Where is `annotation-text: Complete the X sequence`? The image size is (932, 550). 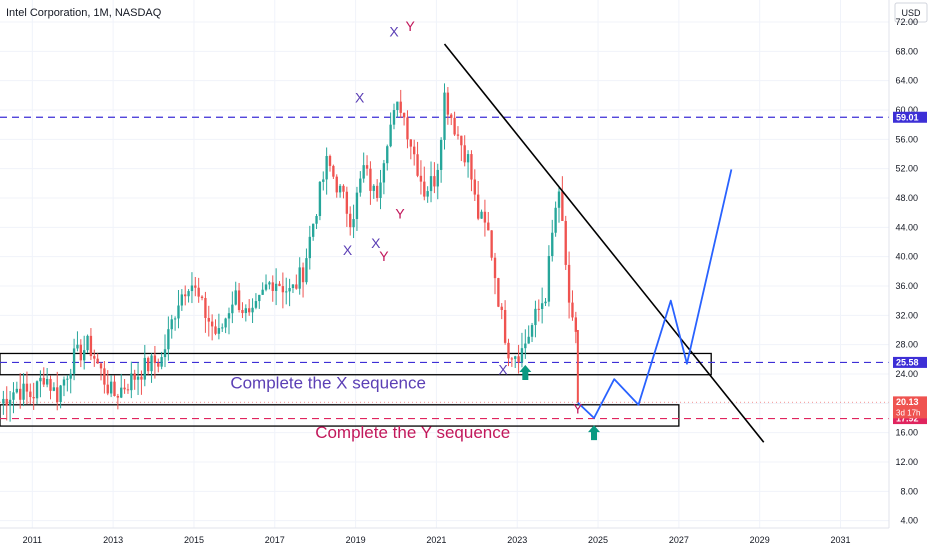 annotation-text: Complete the X sequence is located at coordinates (328, 383).